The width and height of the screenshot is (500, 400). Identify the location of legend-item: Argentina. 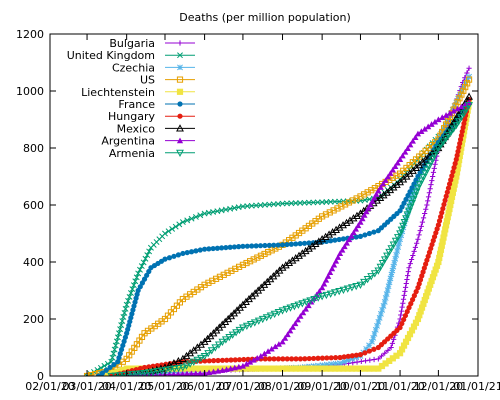
(148, 141).